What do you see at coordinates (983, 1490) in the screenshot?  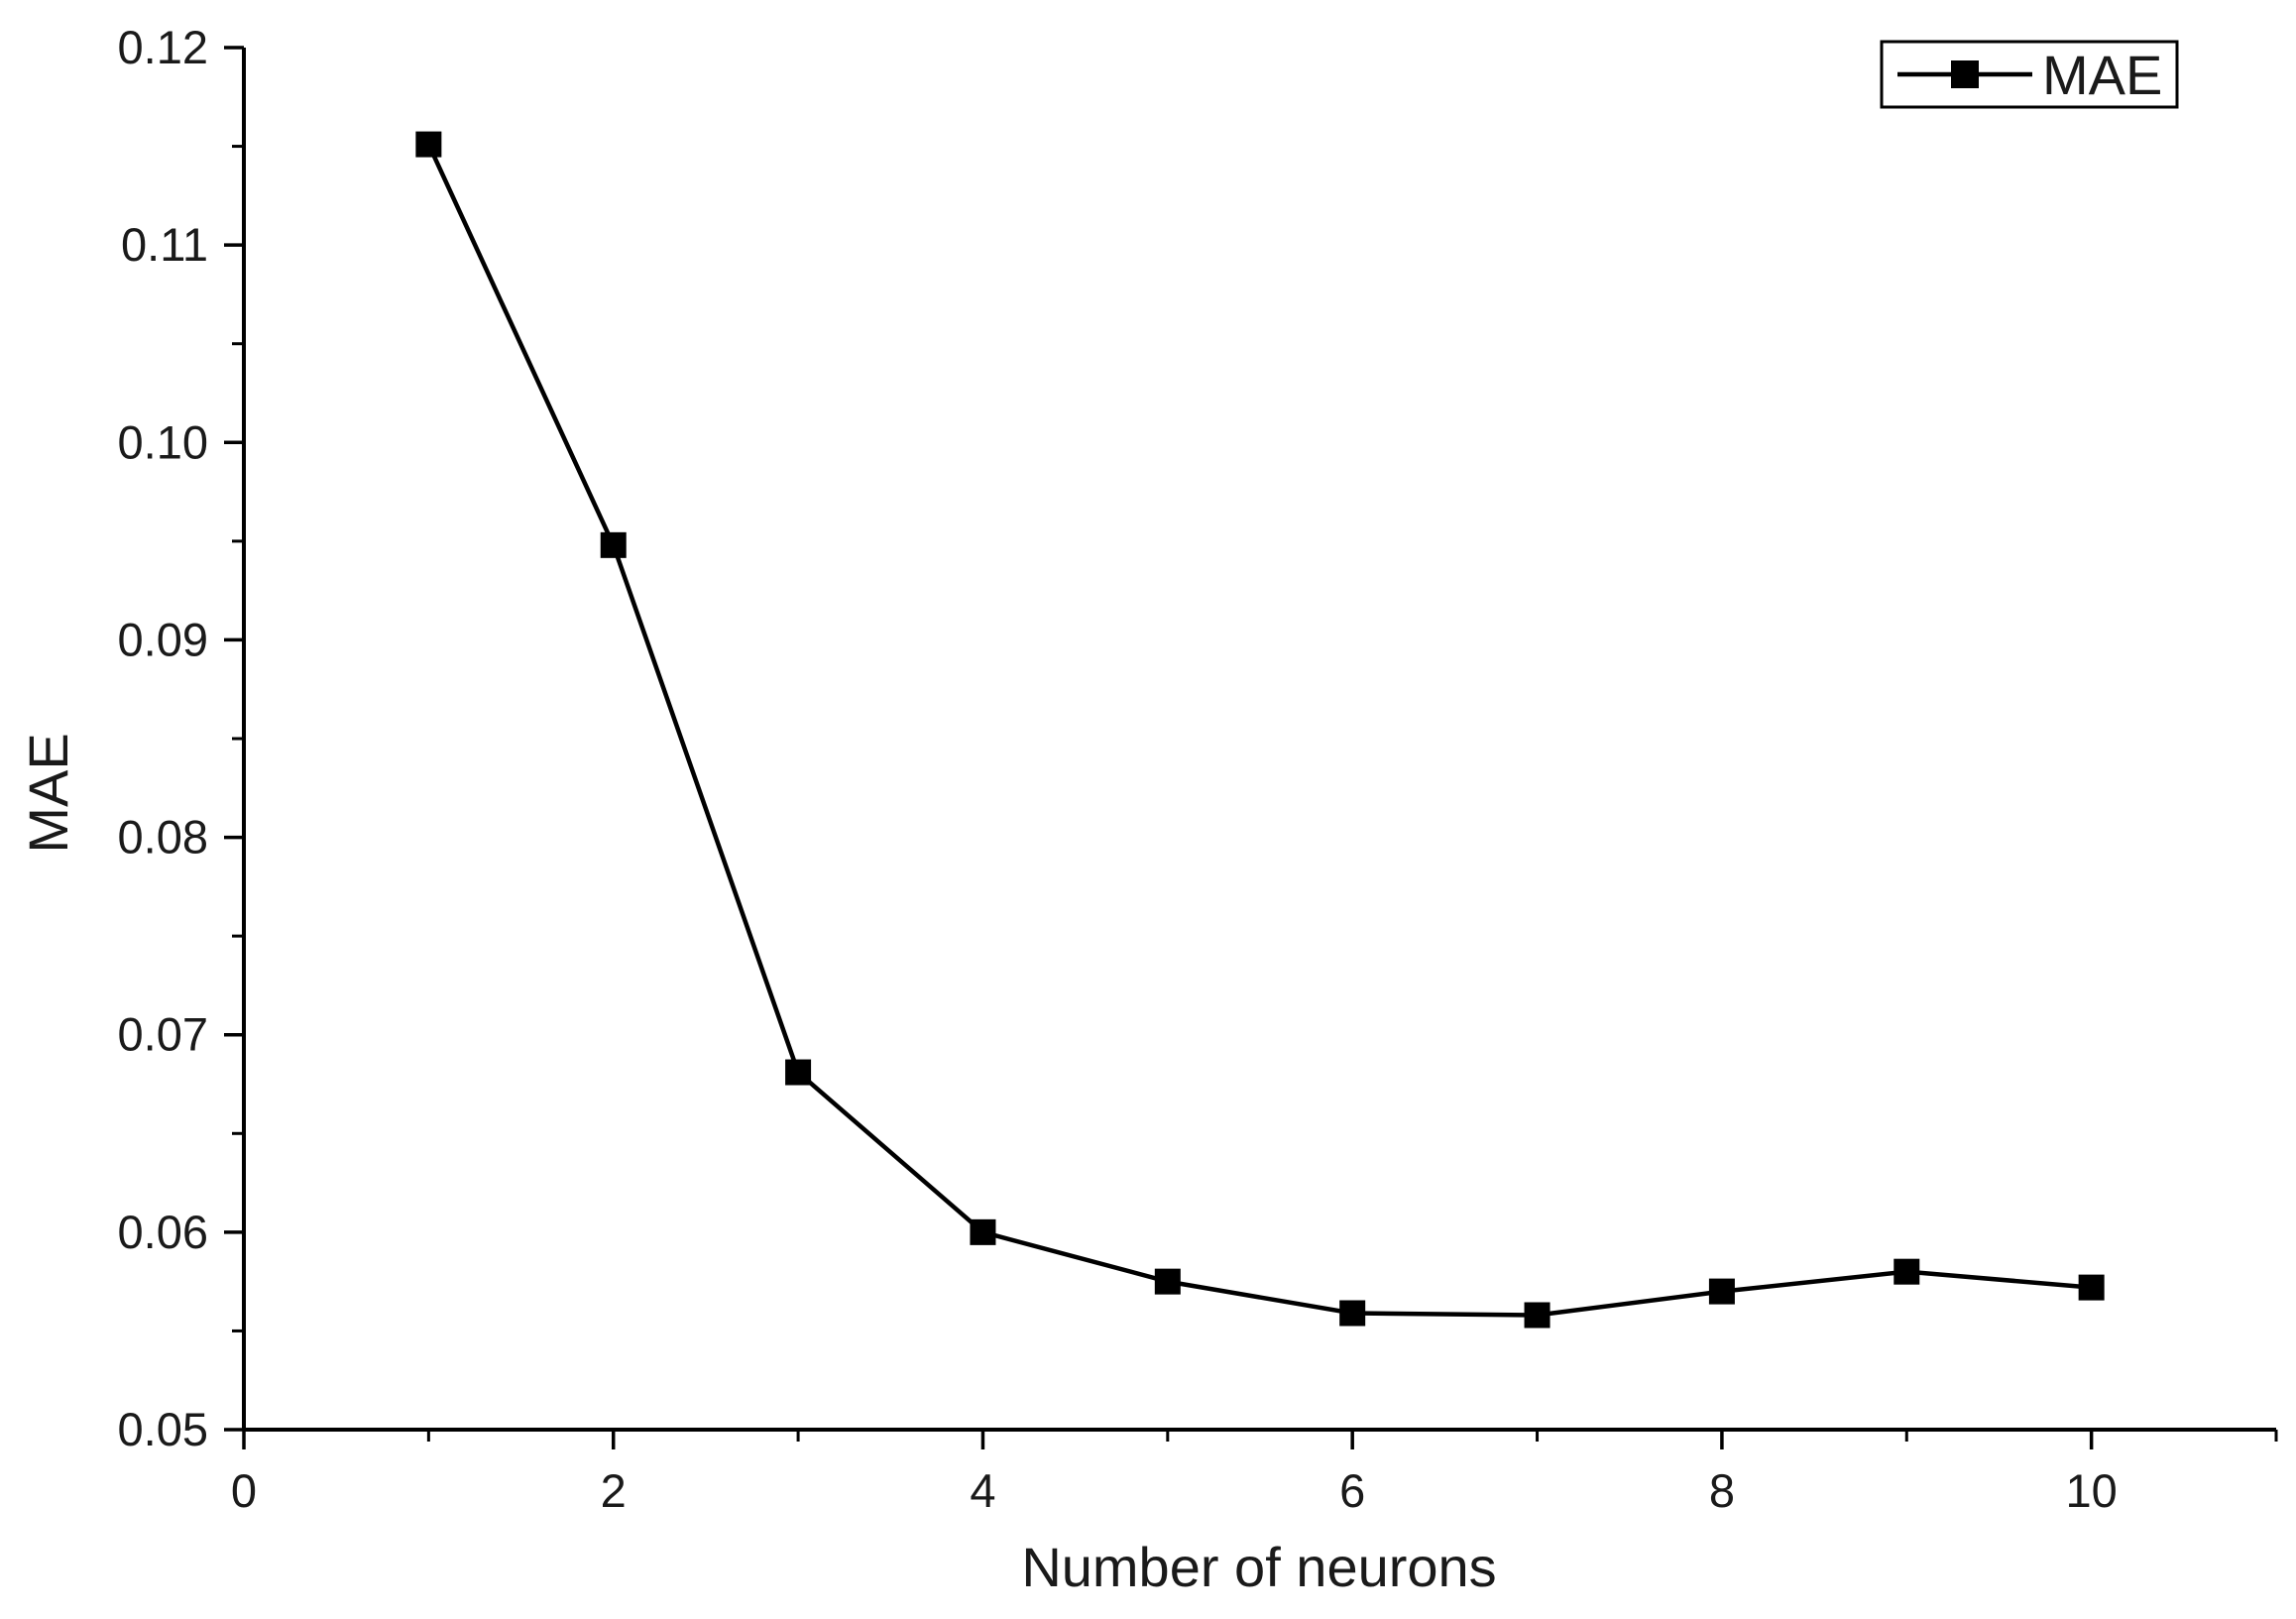 I see `x-tick-label: 4` at bounding box center [983, 1490].